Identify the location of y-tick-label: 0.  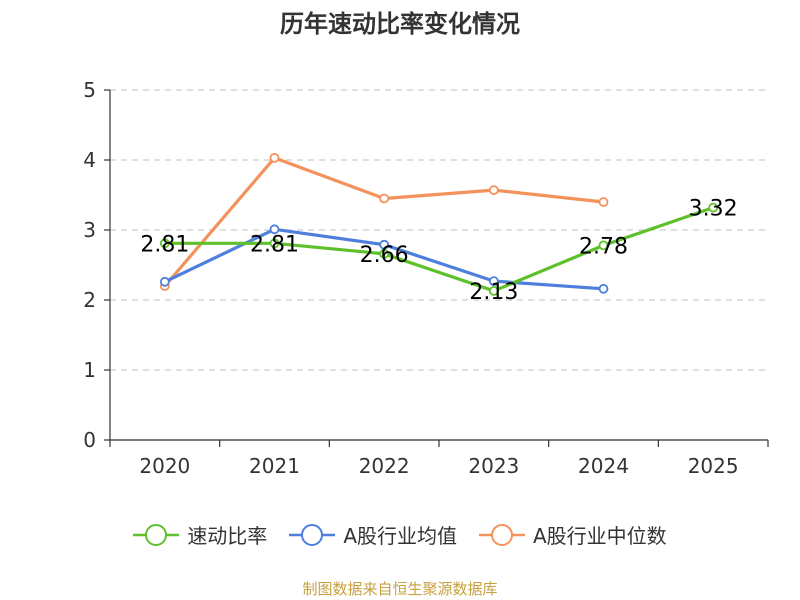
(89, 440).